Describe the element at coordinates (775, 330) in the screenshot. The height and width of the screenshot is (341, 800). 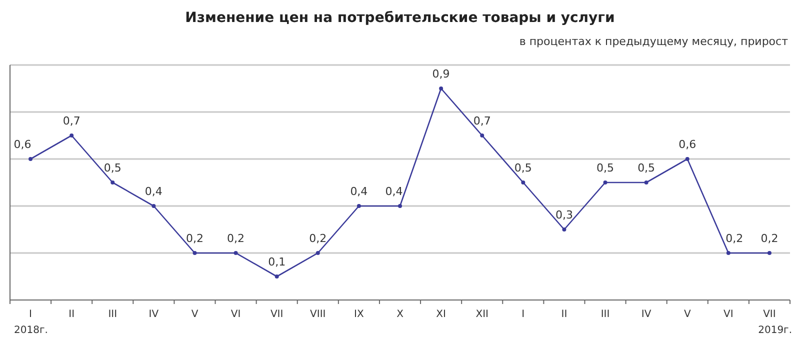
I see `text: 2019г.` at that location.